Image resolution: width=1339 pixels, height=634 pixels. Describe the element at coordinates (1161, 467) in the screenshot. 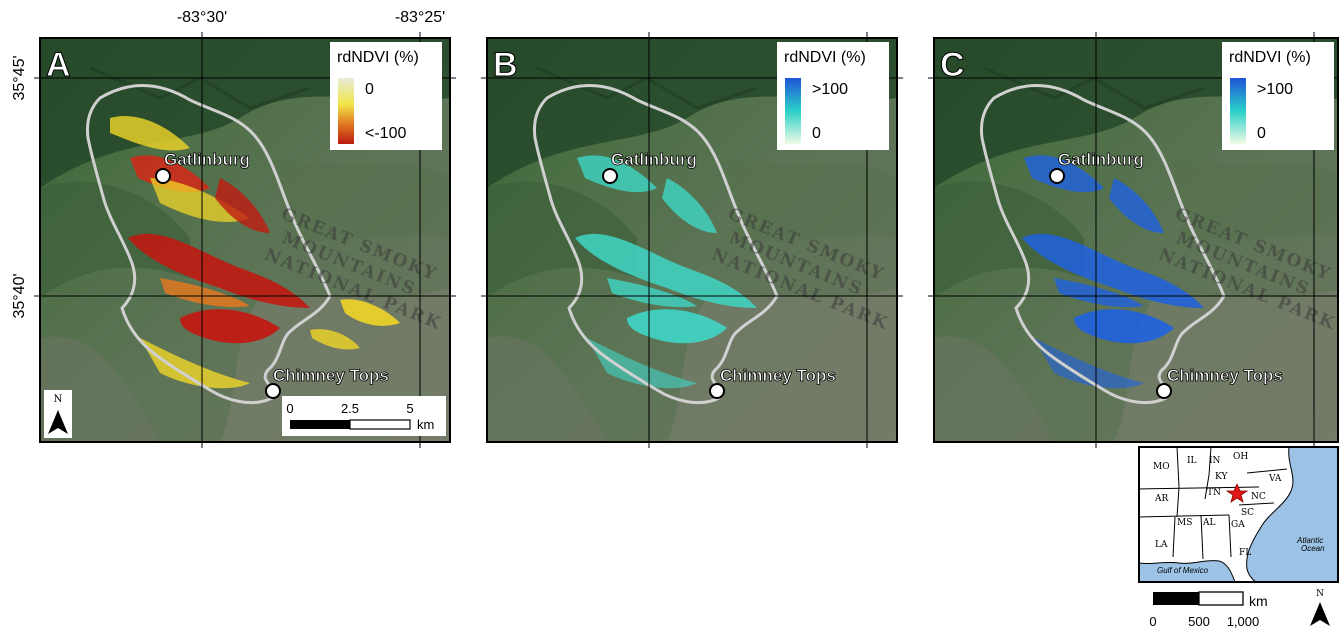

I see `state-label: MO` at that location.